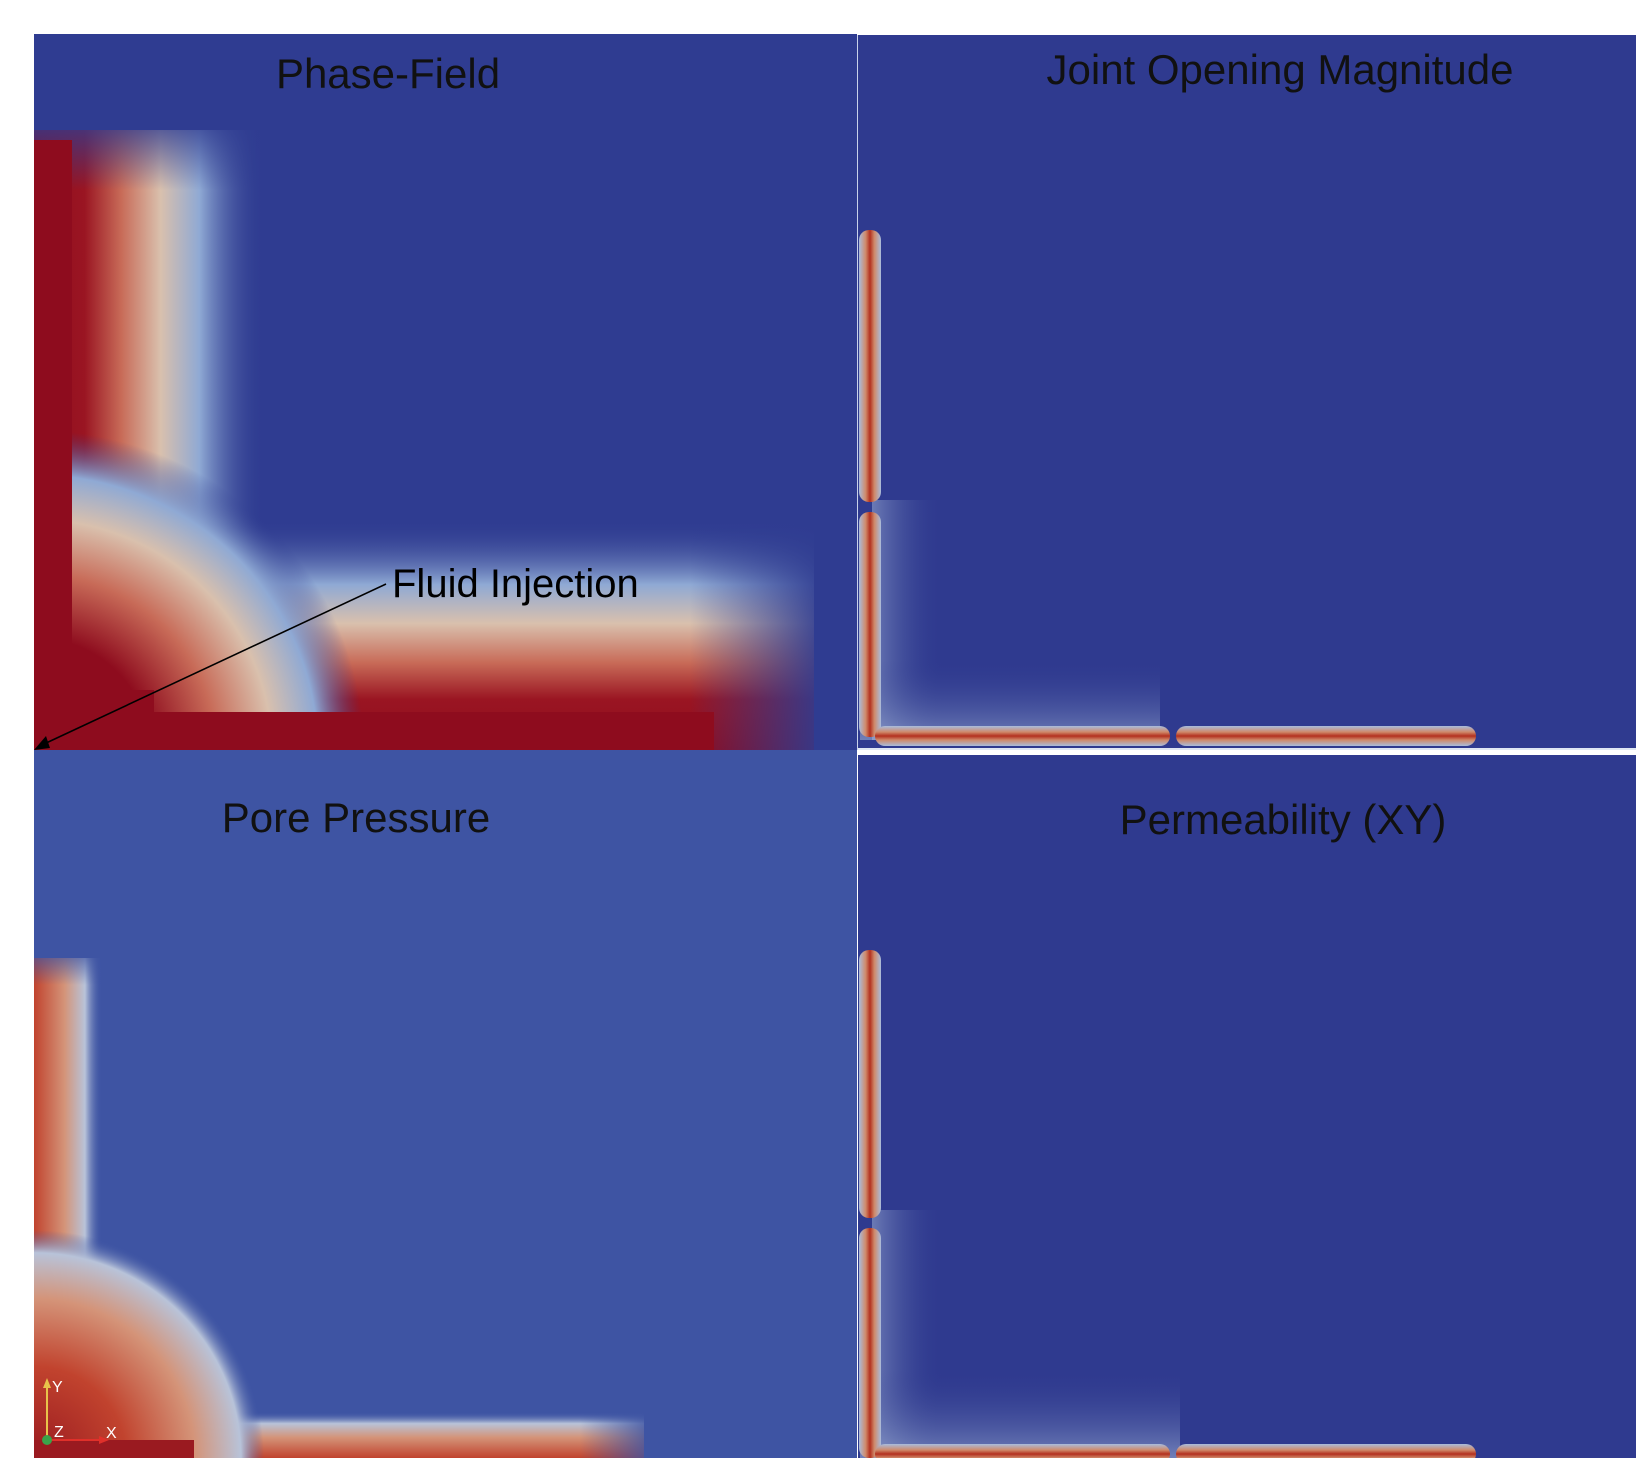 The image size is (1636, 1458). Describe the element at coordinates (870, 624) in the screenshot. I see `joint-opening-vertical-lower` at that location.